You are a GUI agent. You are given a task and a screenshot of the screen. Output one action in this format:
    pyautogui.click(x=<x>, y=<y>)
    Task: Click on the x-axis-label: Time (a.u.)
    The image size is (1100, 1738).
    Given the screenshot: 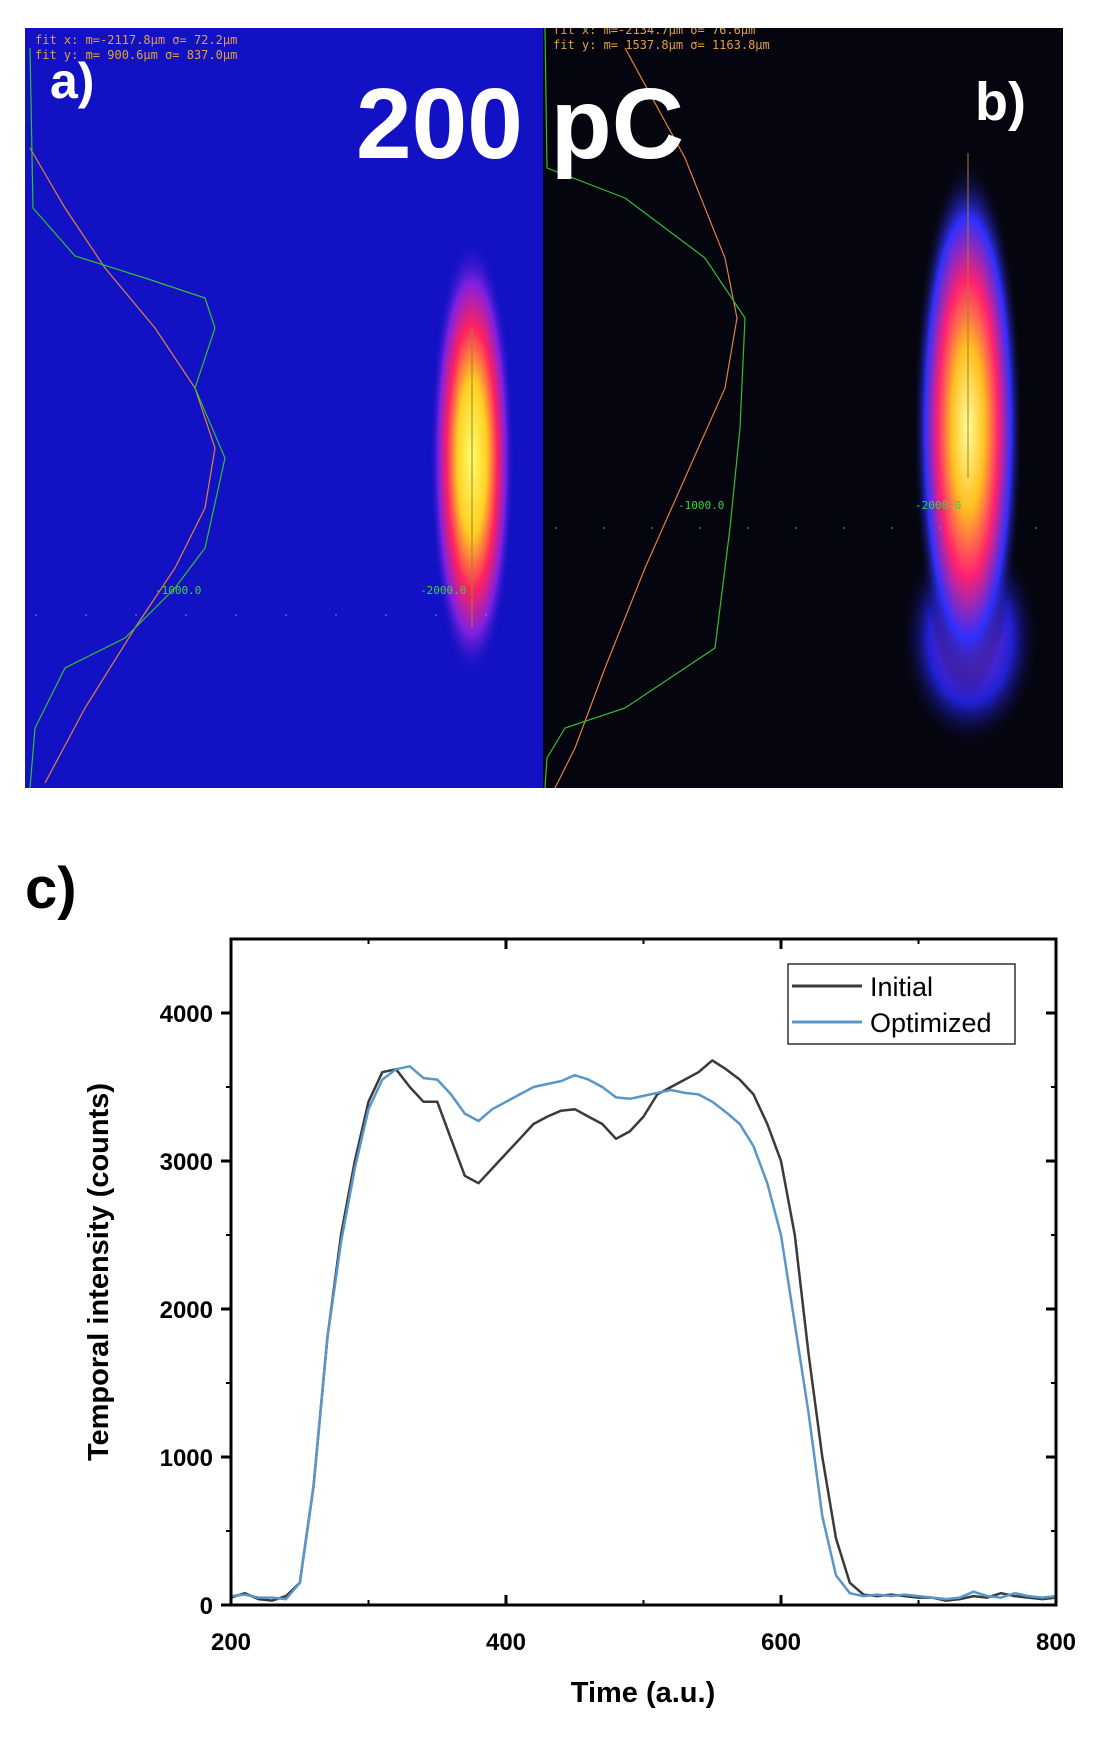 What is the action you would take?
    pyautogui.click(x=643, y=1693)
    